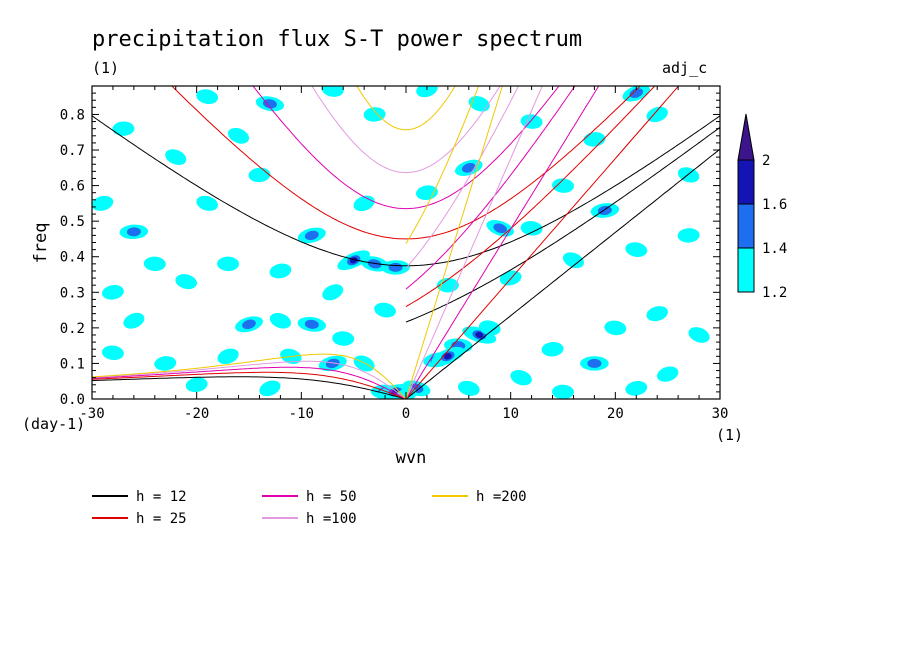 The image size is (904, 654). I want to click on colorbar: 1.2 1.4 1.6 2, so click(762, 207).